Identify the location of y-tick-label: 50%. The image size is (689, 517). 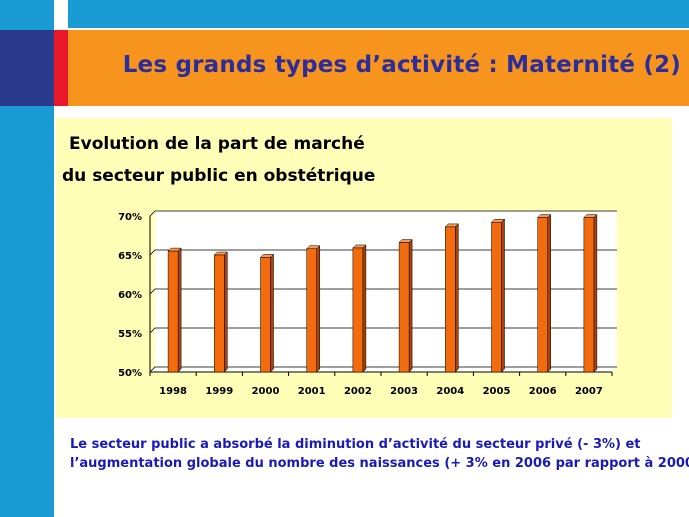
(130, 373).